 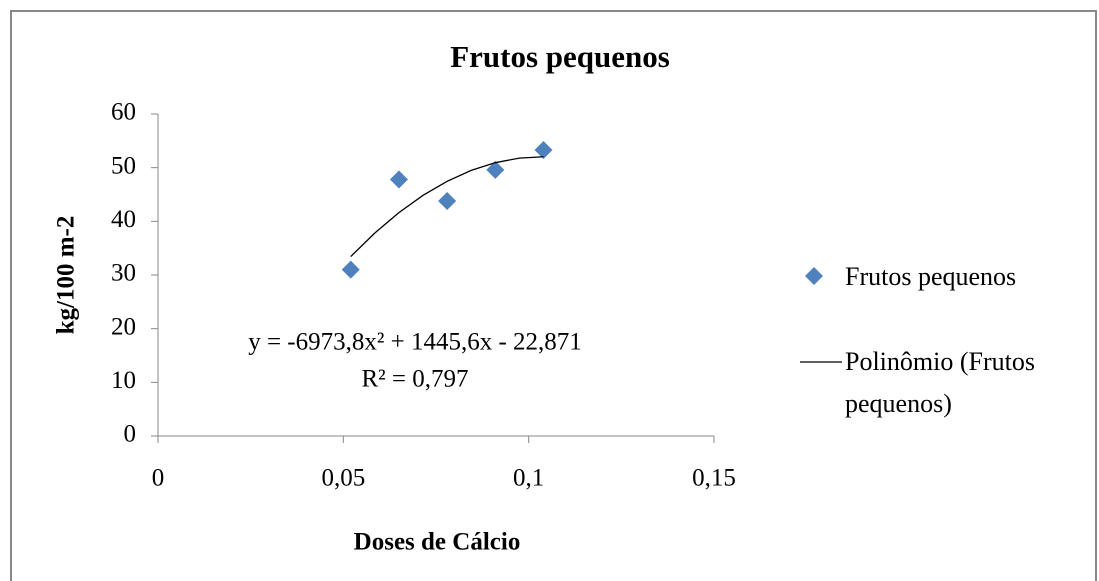 What do you see at coordinates (343, 478) in the screenshot?
I see `x-tick-label: 0,05` at bounding box center [343, 478].